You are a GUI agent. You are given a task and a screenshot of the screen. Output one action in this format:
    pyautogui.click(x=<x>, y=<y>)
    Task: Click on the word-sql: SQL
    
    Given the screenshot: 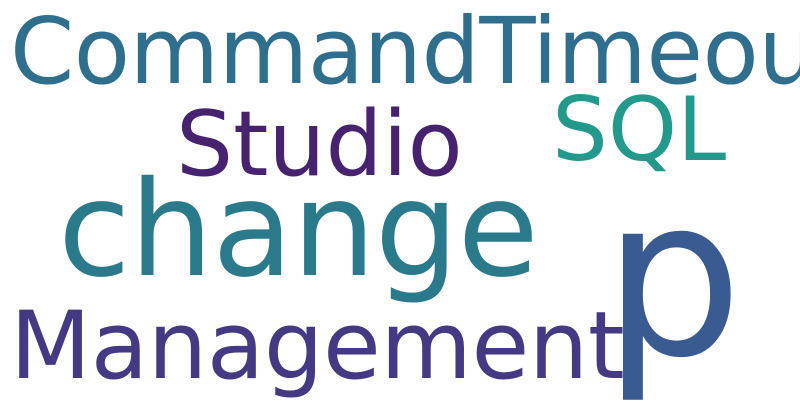 What is the action you would take?
    pyautogui.click(x=639, y=129)
    